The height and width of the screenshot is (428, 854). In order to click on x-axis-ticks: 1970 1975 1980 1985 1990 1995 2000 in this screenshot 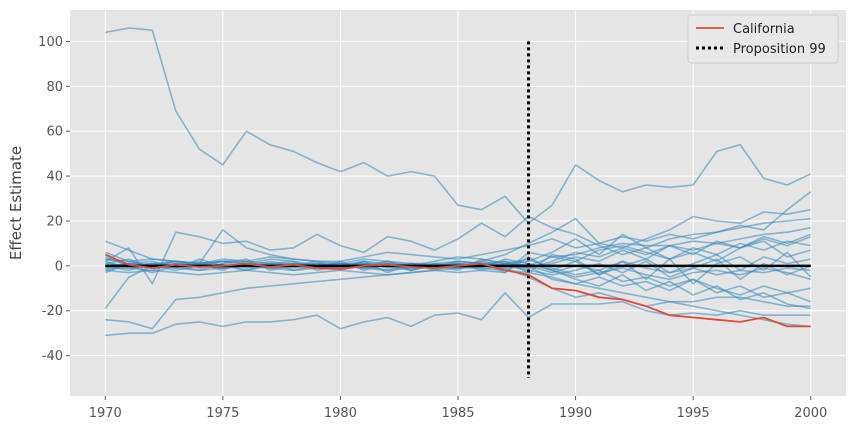, I will do `click(458, 408)`.